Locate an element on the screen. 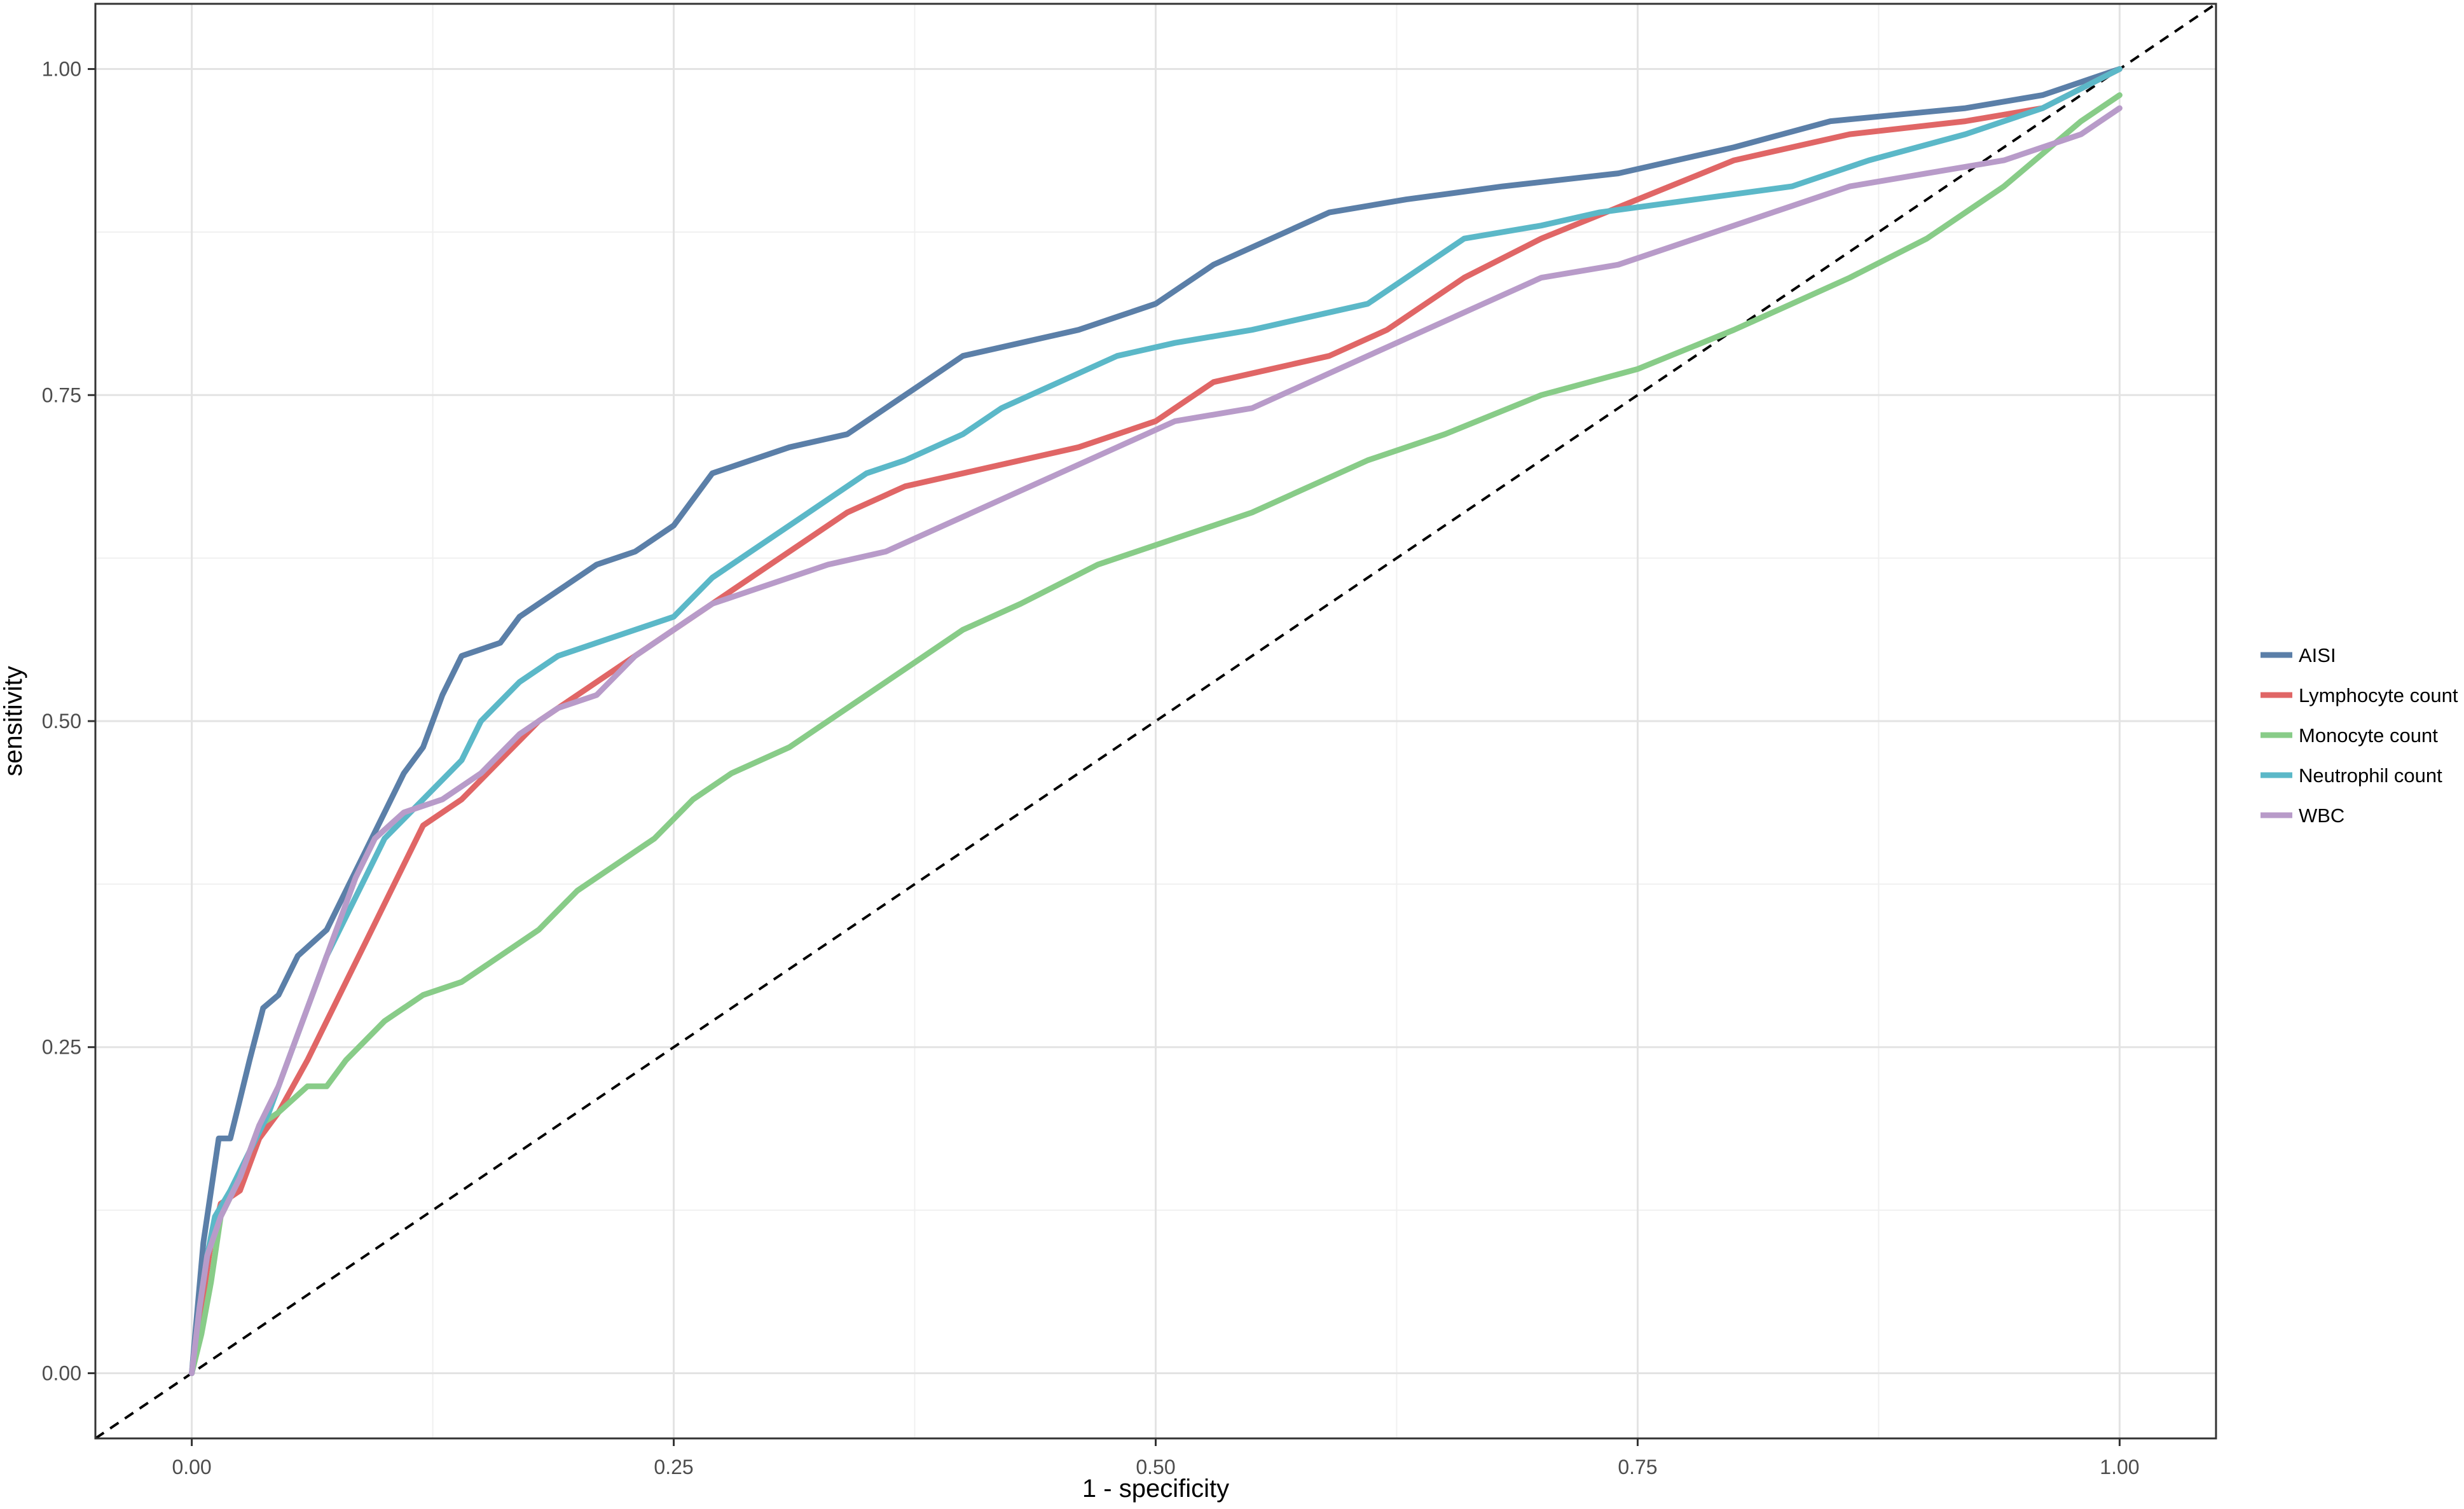  legend-label-lymphocyte-count: Lymphocyte count is located at coordinates (2379, 695).